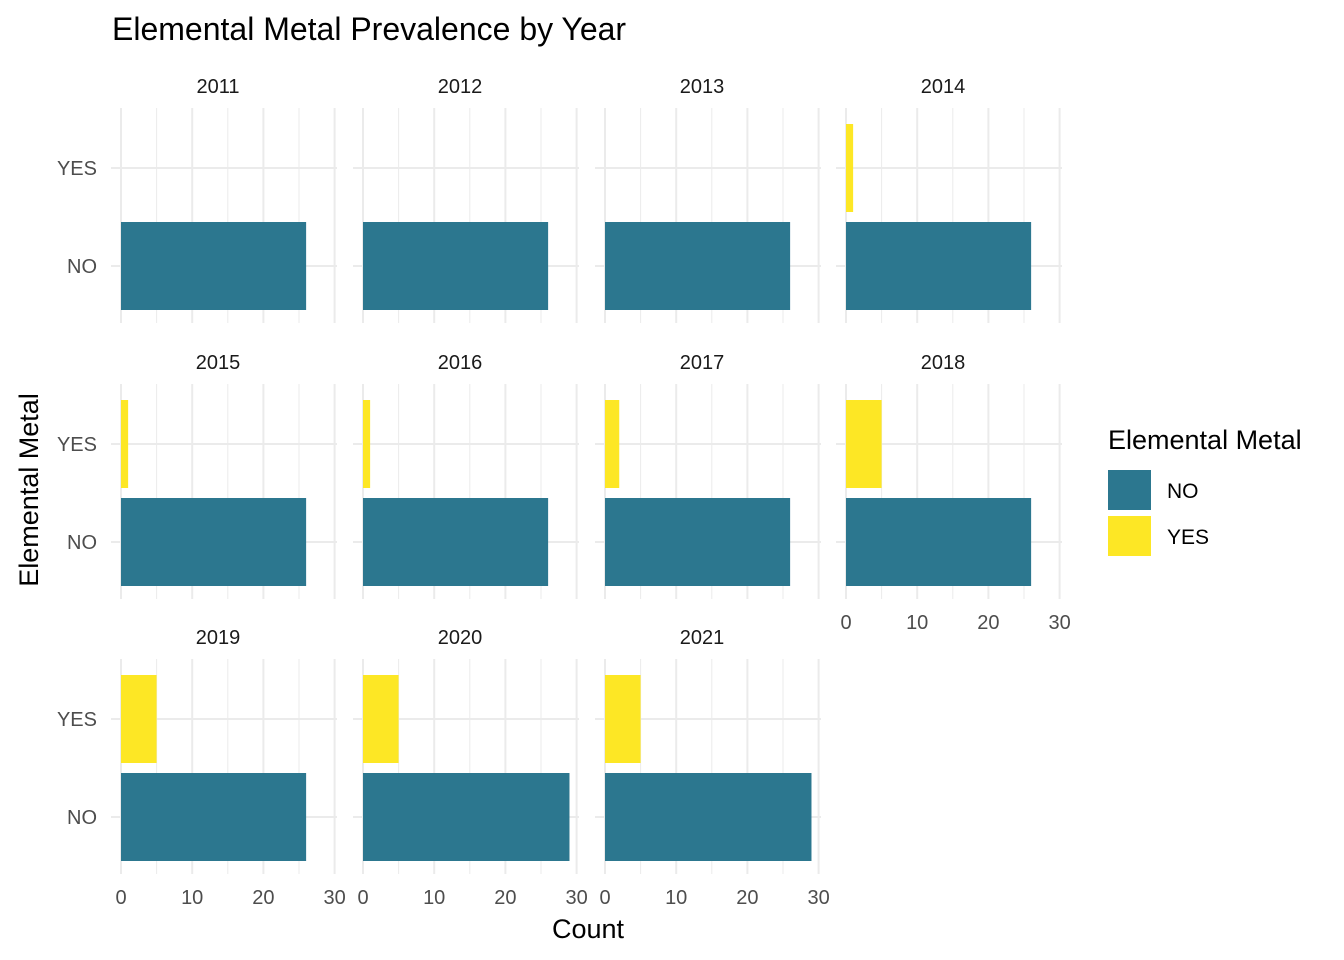  I want to click on facet-panel-2021: 2021 0 10 20 30, so click(712, 768).